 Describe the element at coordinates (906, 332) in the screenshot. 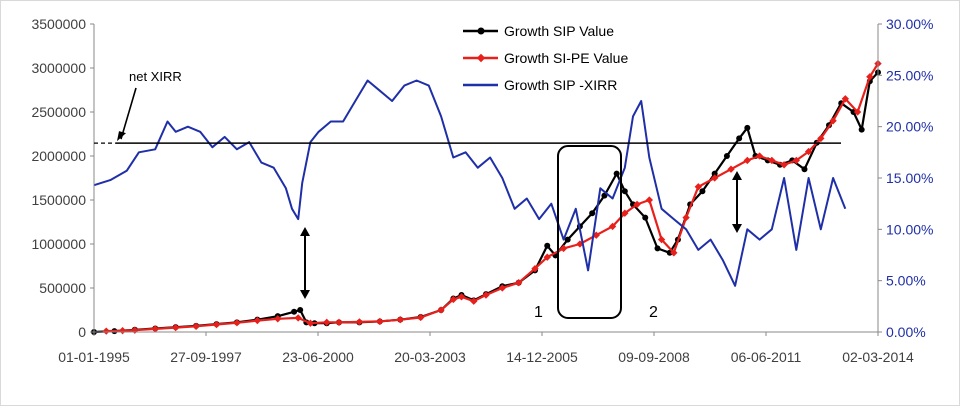

I see `y-right-tick-label: 0.00%` at that location.